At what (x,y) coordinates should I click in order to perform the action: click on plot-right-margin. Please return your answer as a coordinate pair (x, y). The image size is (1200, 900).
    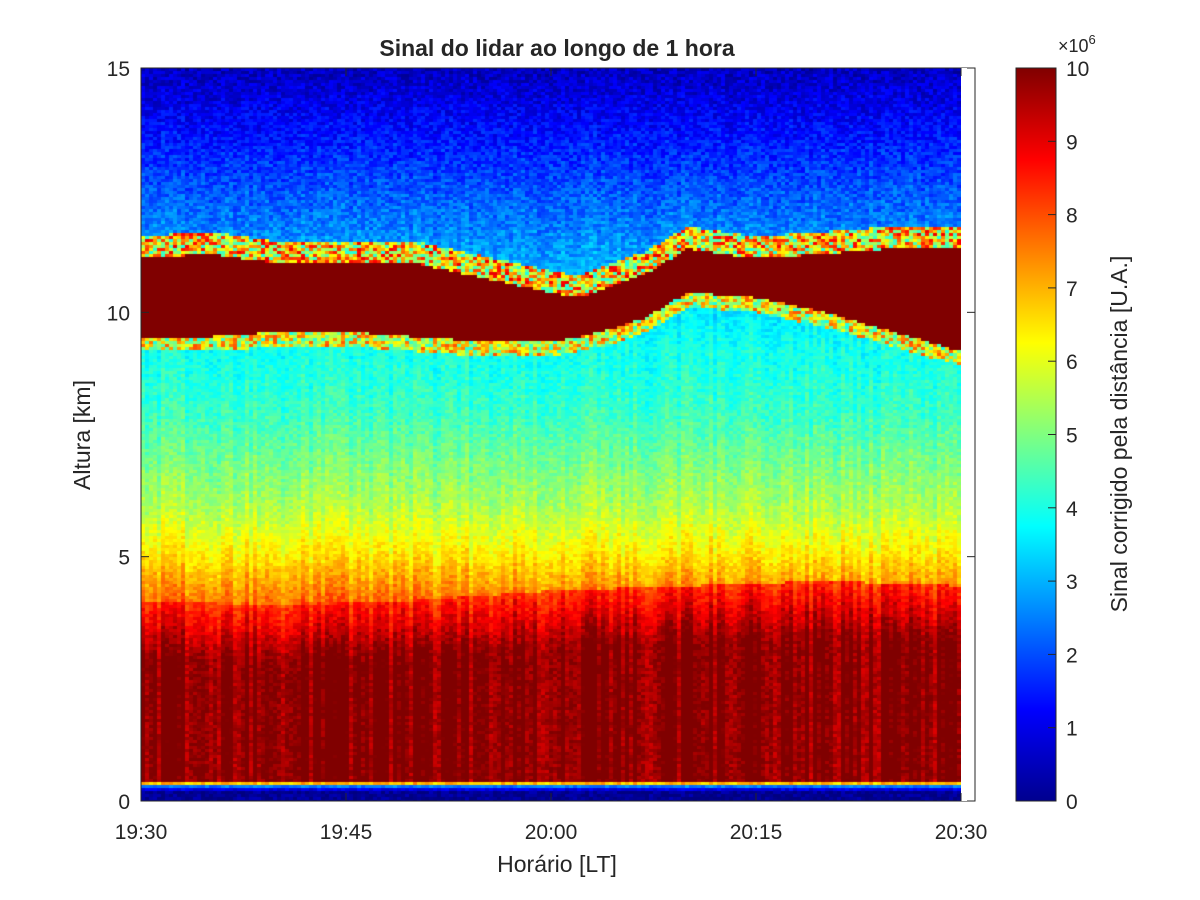
    Looking at the image, I should click on (967, 434).